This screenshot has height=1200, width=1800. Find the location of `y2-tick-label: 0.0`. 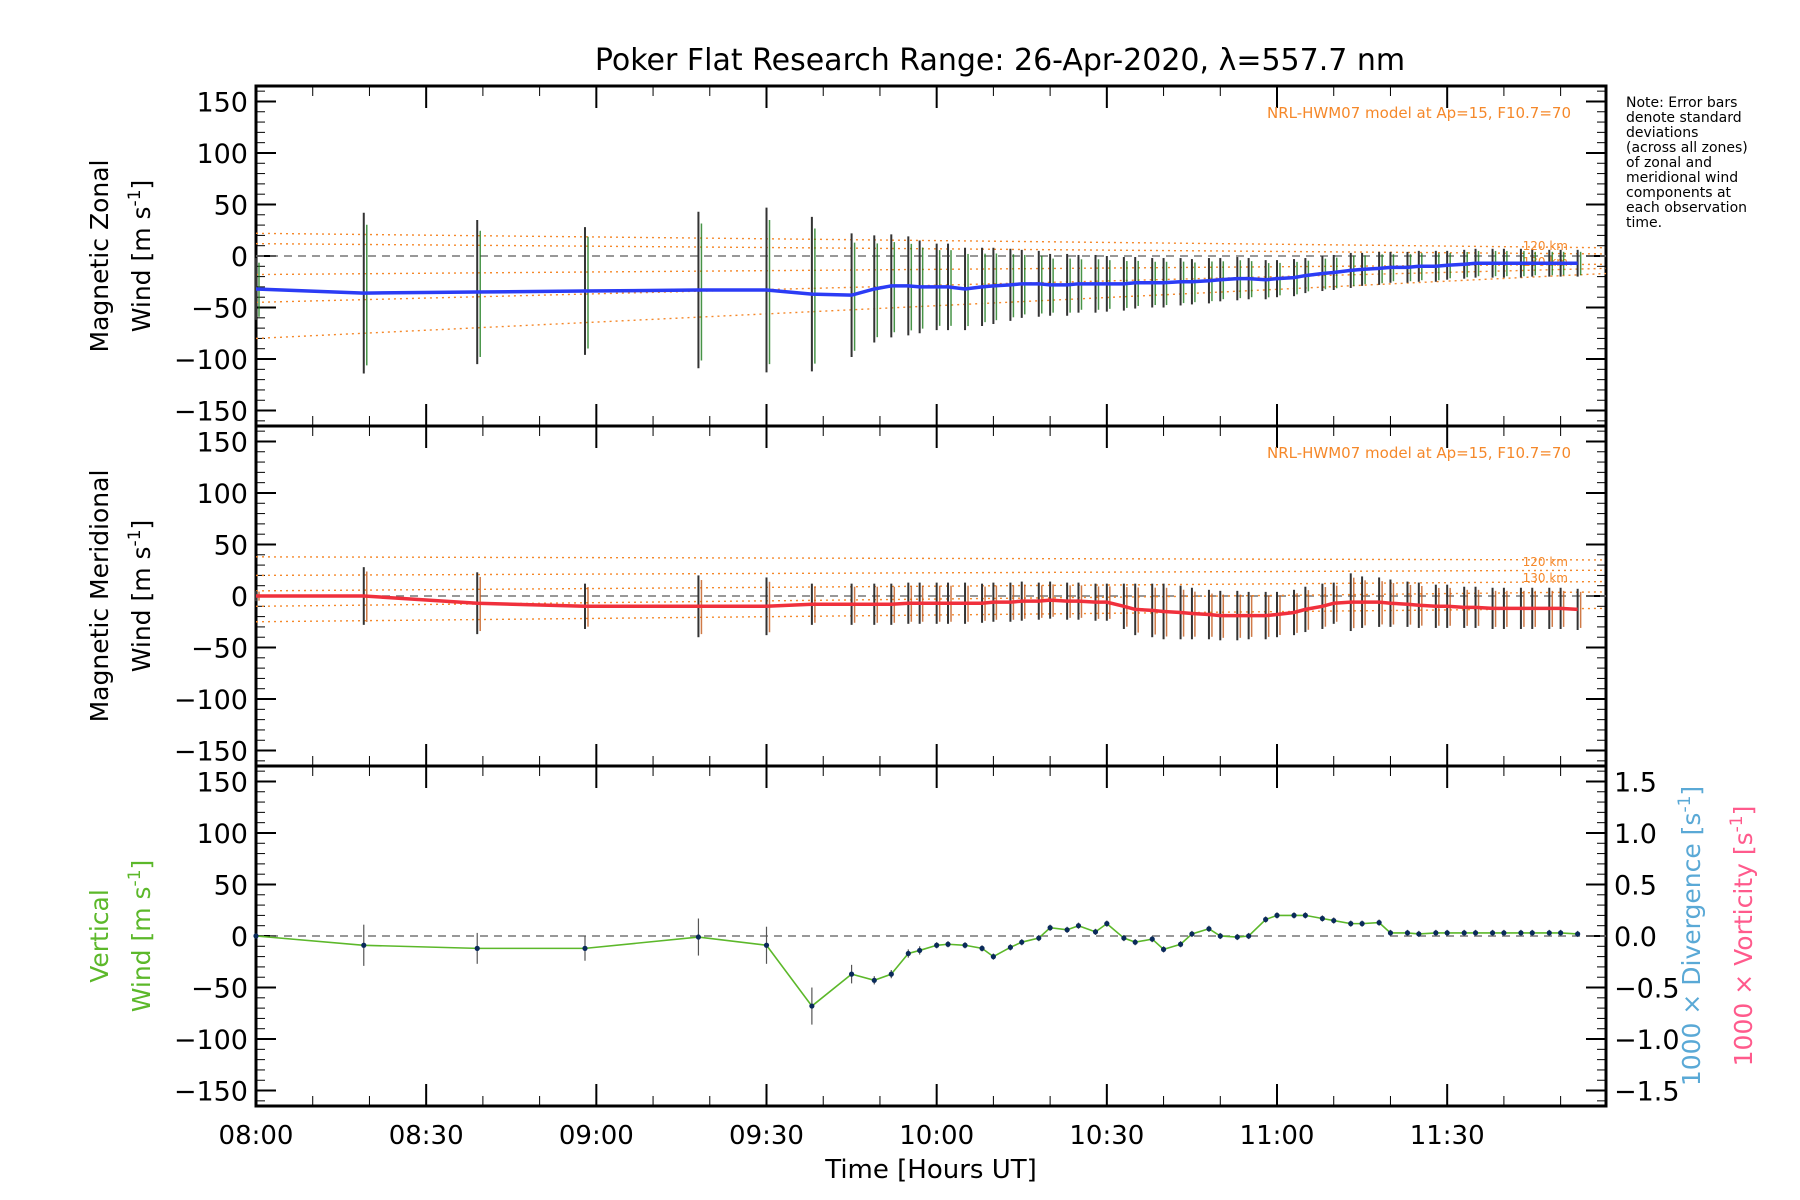

y2-tick-label: 0.0 is located at coordinates (1635, 937).